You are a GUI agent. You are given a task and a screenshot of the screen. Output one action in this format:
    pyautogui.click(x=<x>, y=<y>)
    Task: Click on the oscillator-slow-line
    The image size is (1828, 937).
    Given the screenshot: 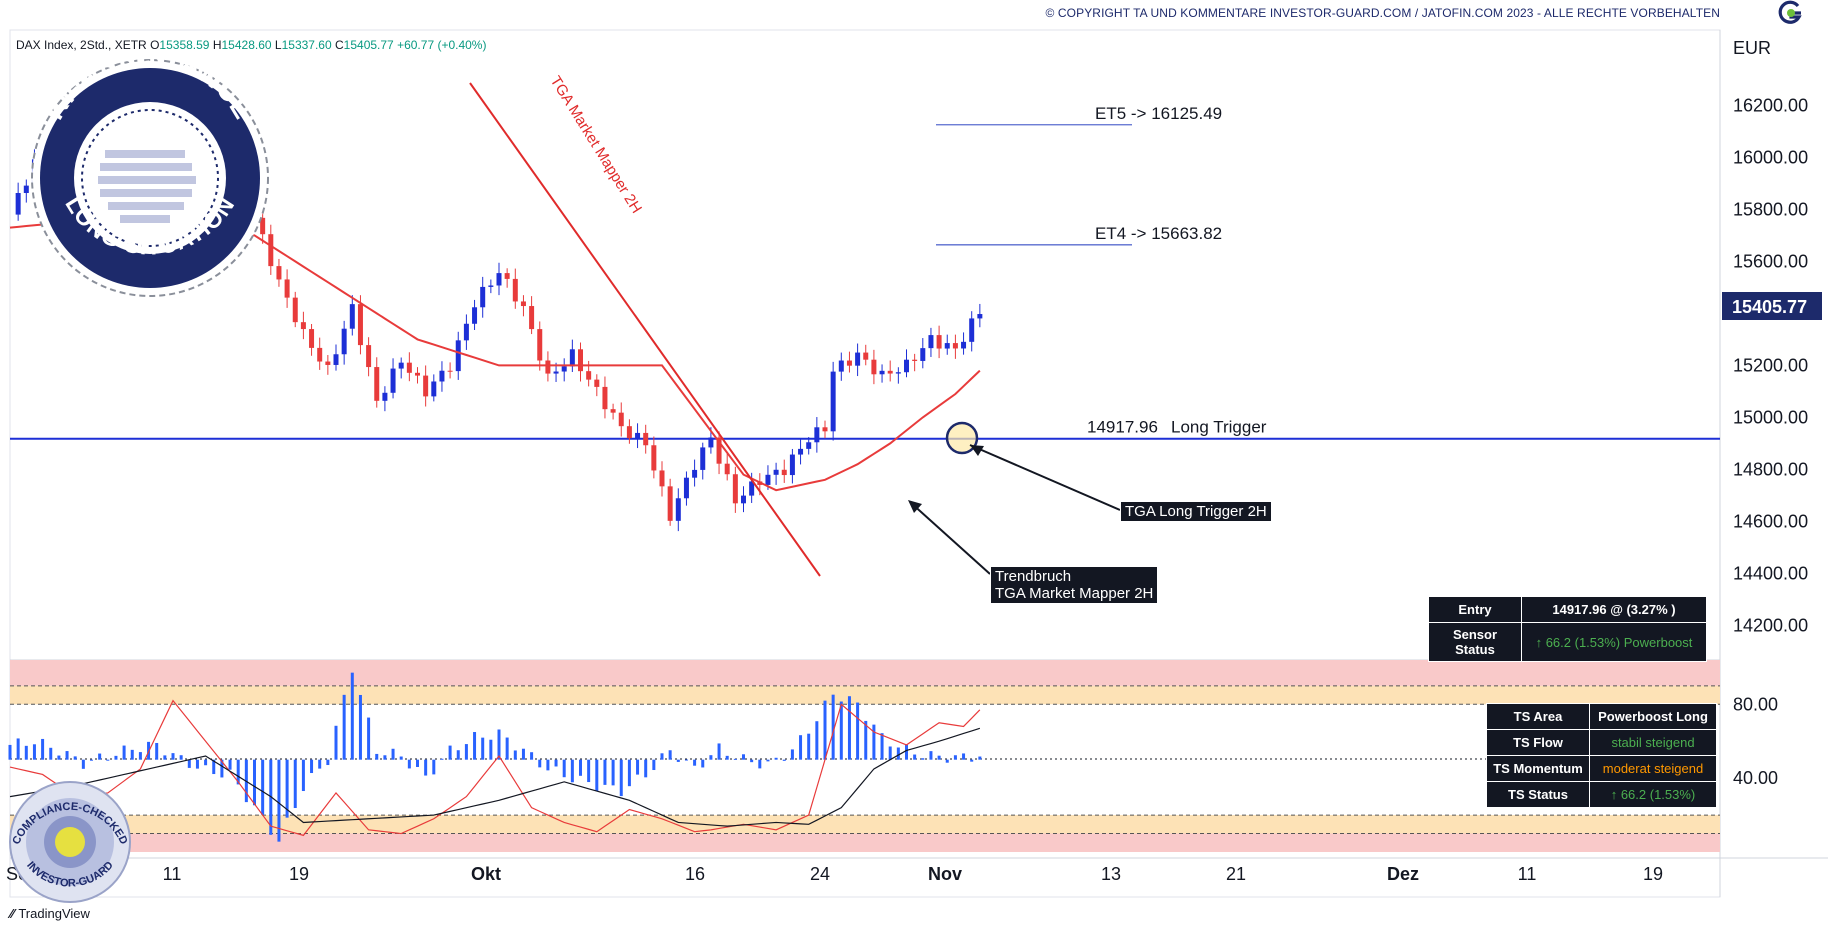 What is the action you would take?
    pyautogui.click(x=495, y=777)
    